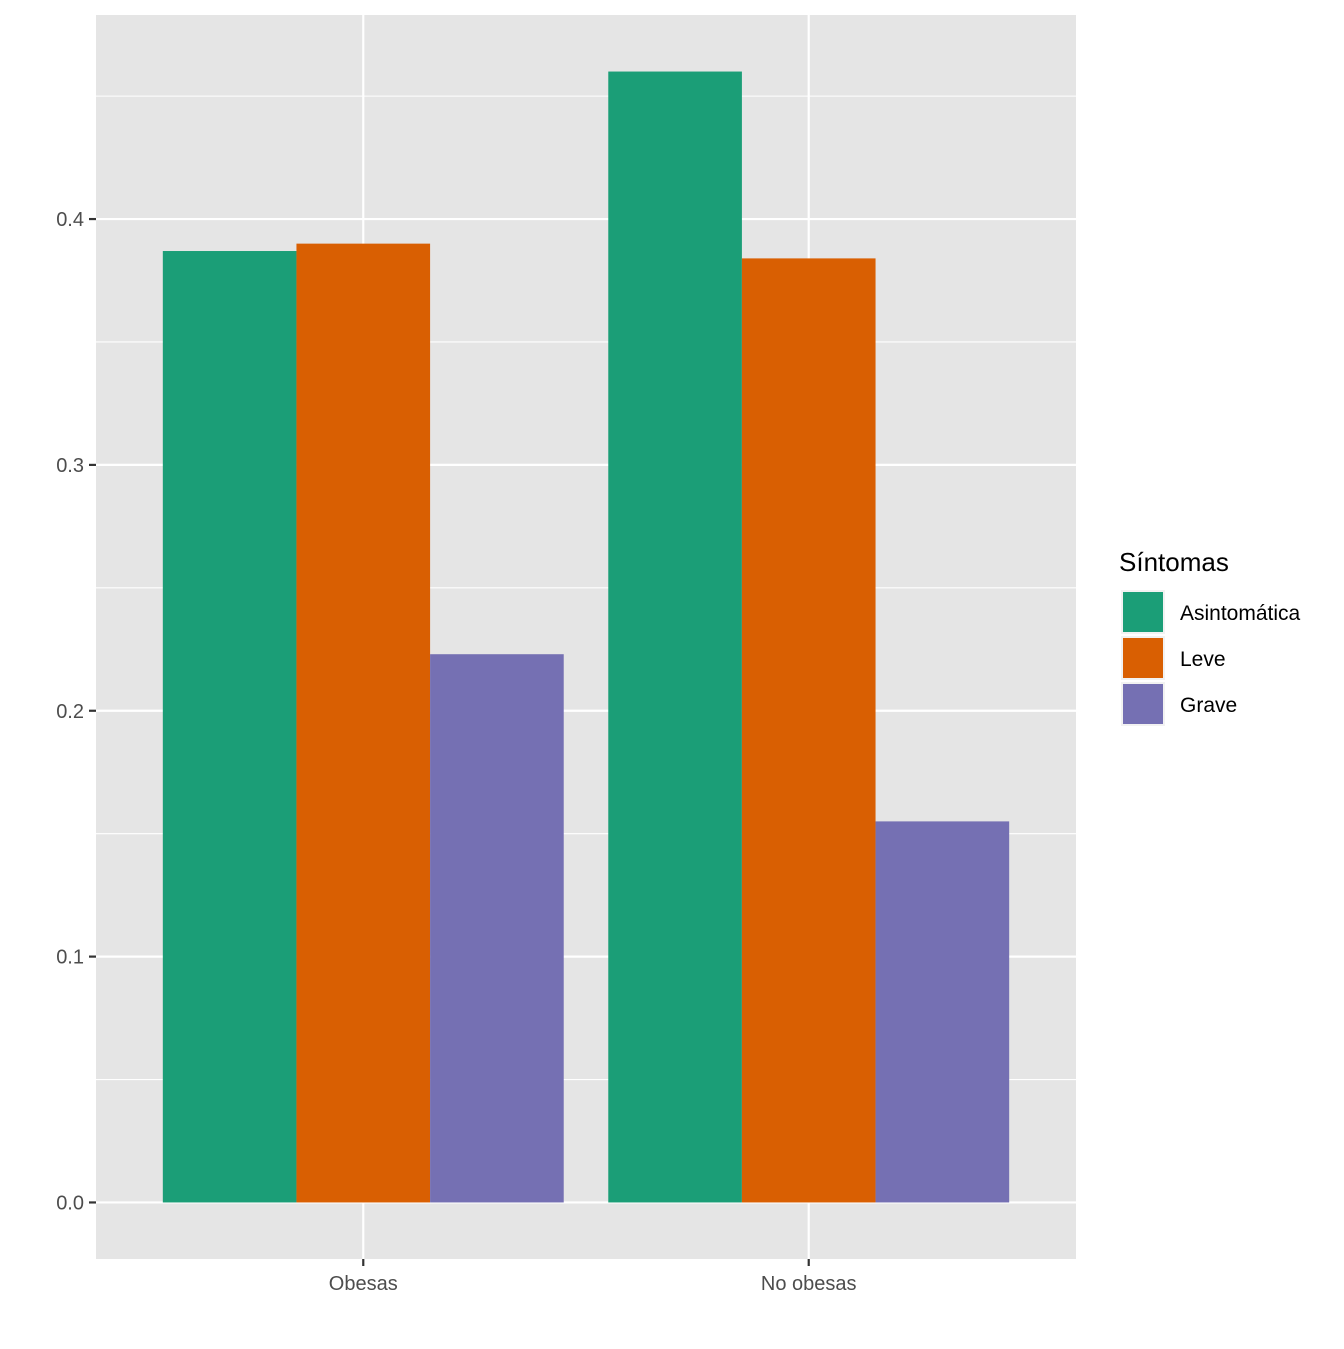 Image resolution: width=1344 pixels, height=1349 pixels. What do you see at coordinates (1203, 659) in the screenshot?
I see `legend-label: Leve` at bounding box center [1203, 659].